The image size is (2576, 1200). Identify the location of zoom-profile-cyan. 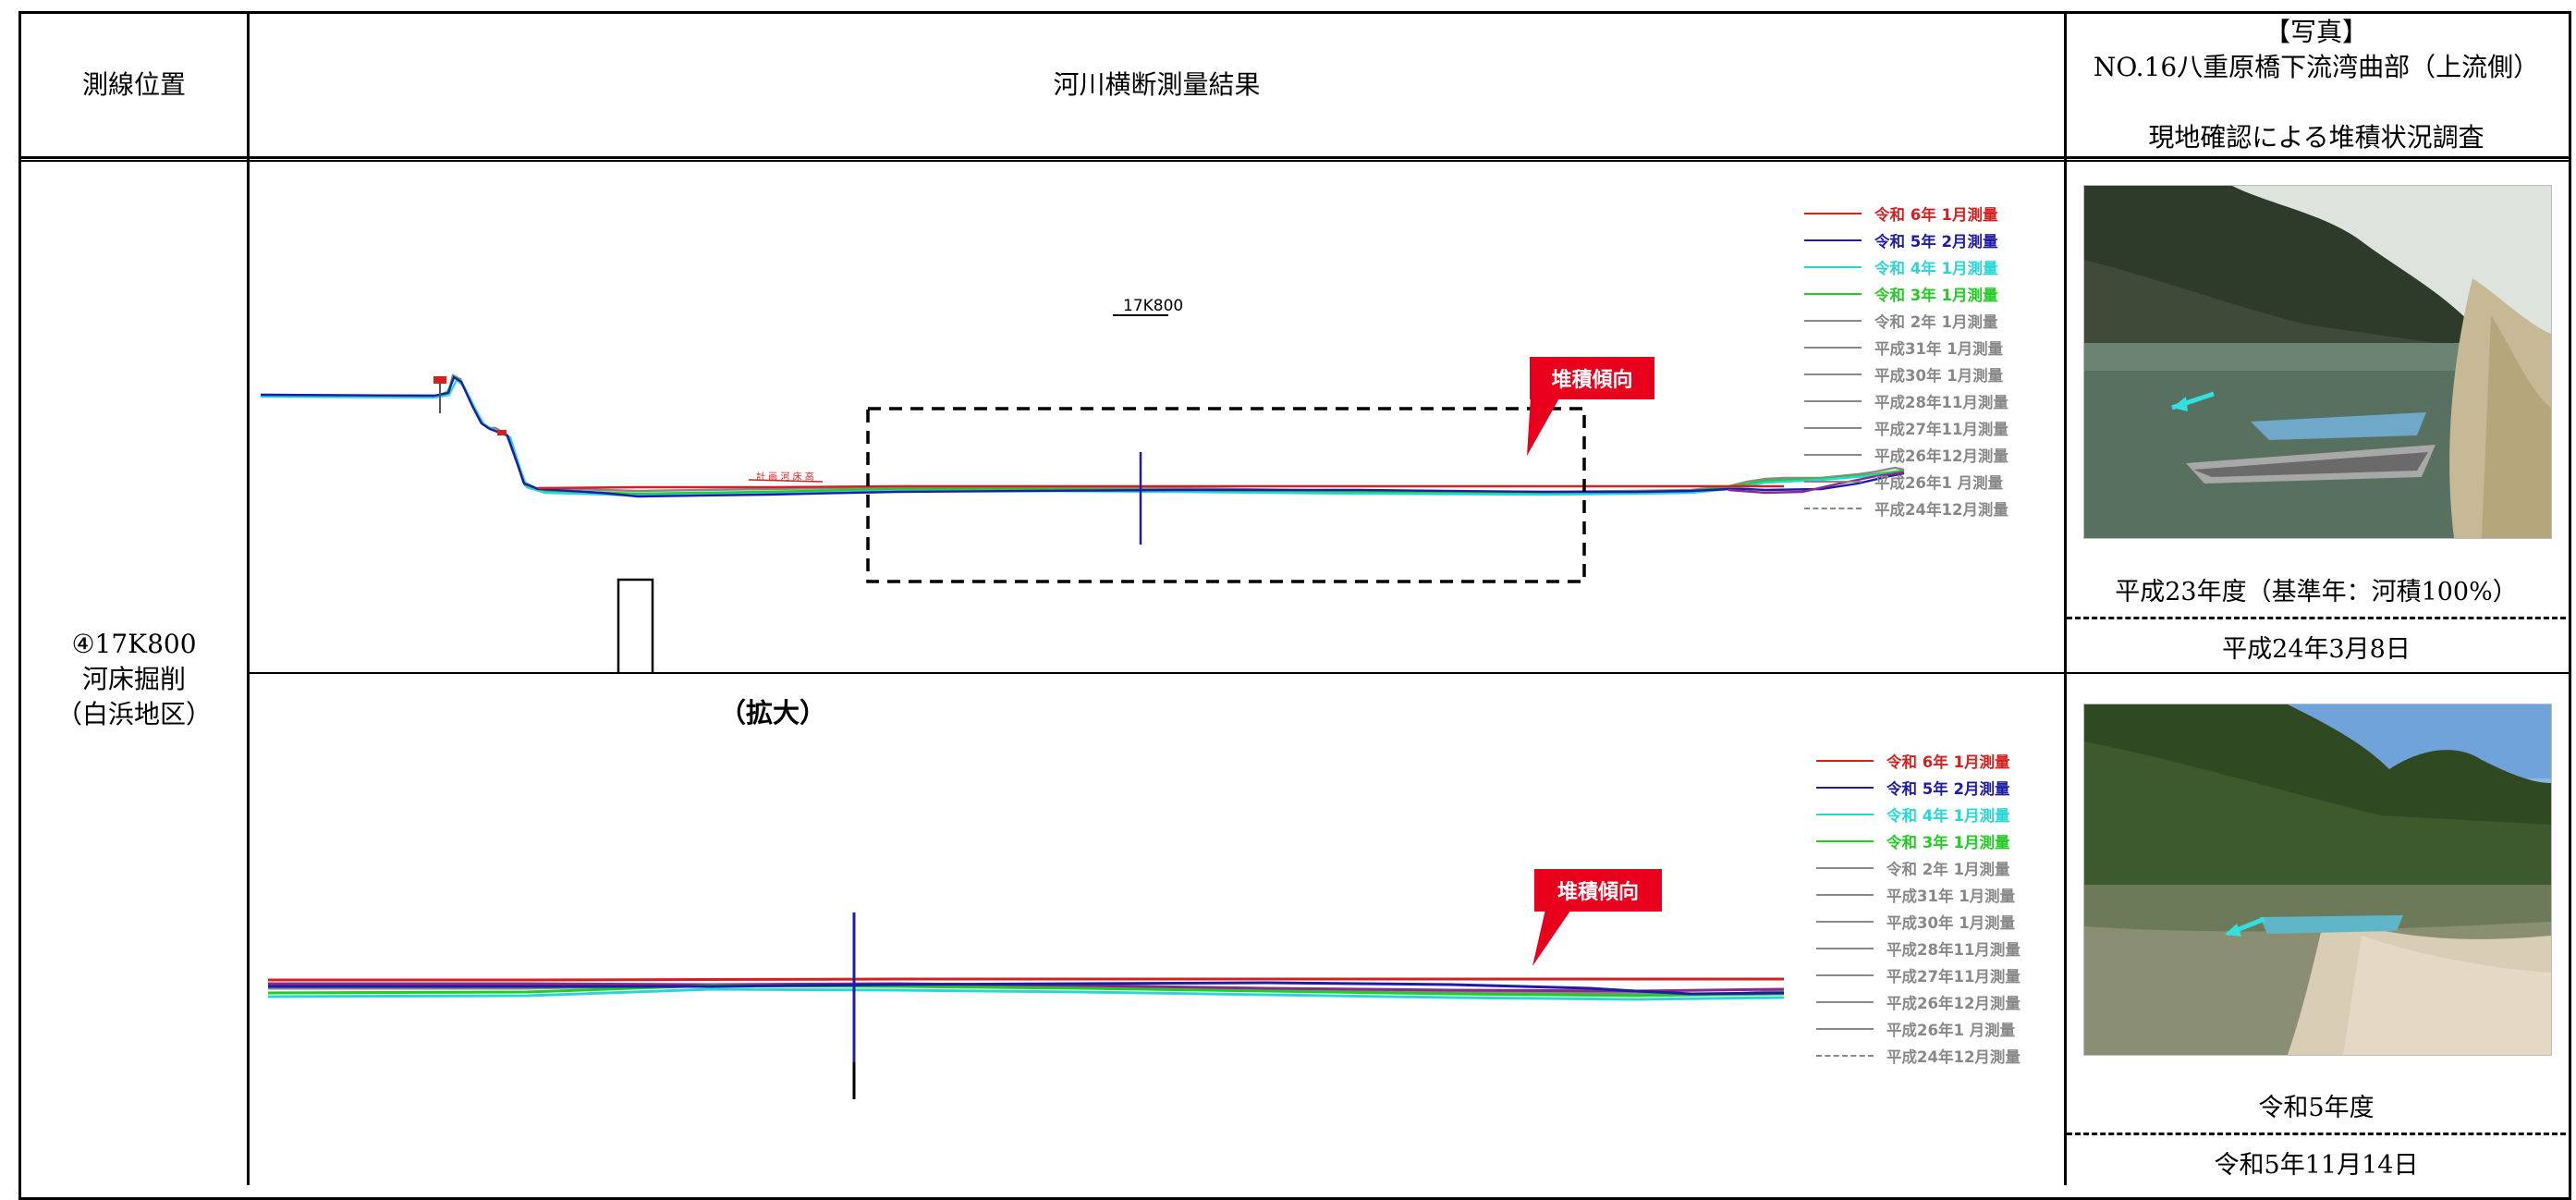
(1026, 994).